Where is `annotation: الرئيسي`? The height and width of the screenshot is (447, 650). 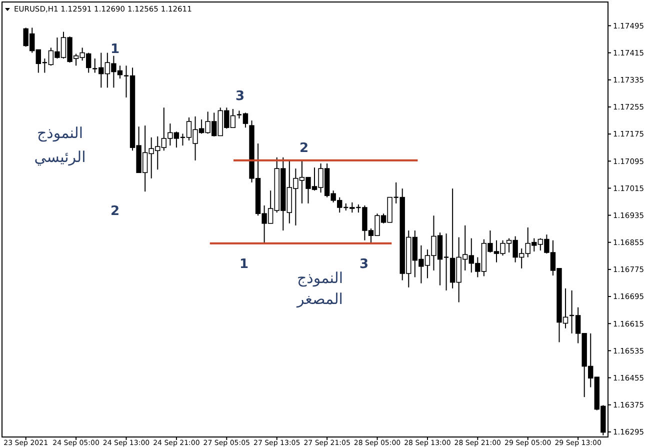
annotation: الرئيسي is located at coordinates (60, 157).